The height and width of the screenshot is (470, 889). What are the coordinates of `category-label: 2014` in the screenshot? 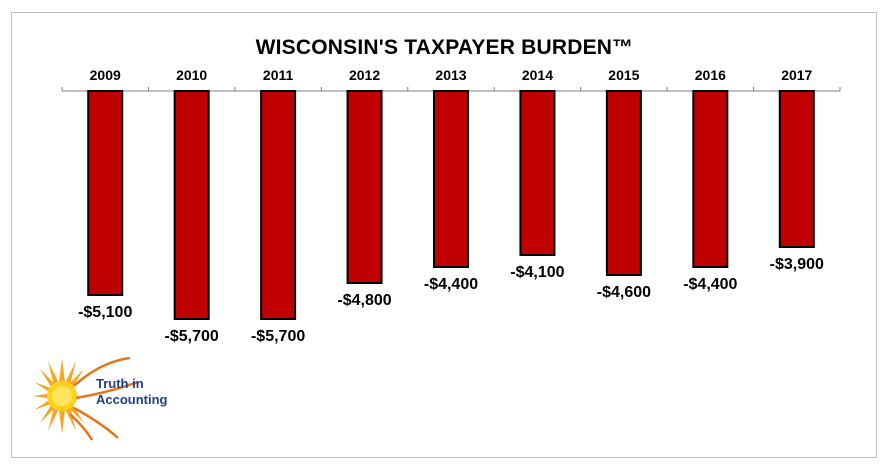 It's located at (537, 75).